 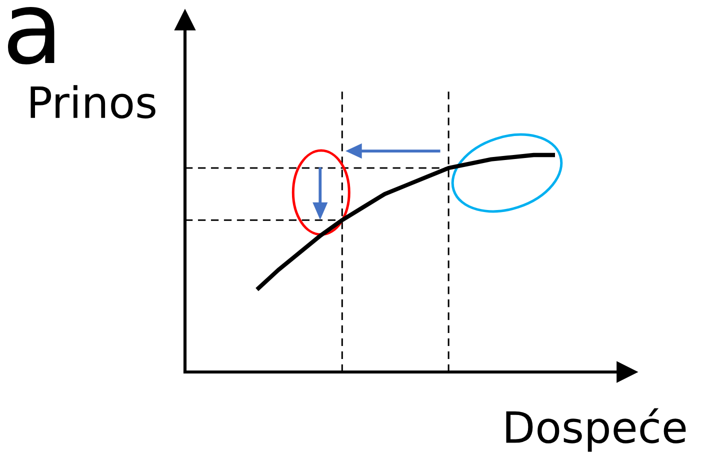 What do you see at coordinates (31, 35) in the screenshot?
I see `text: a` at bounding box center [31, 35].